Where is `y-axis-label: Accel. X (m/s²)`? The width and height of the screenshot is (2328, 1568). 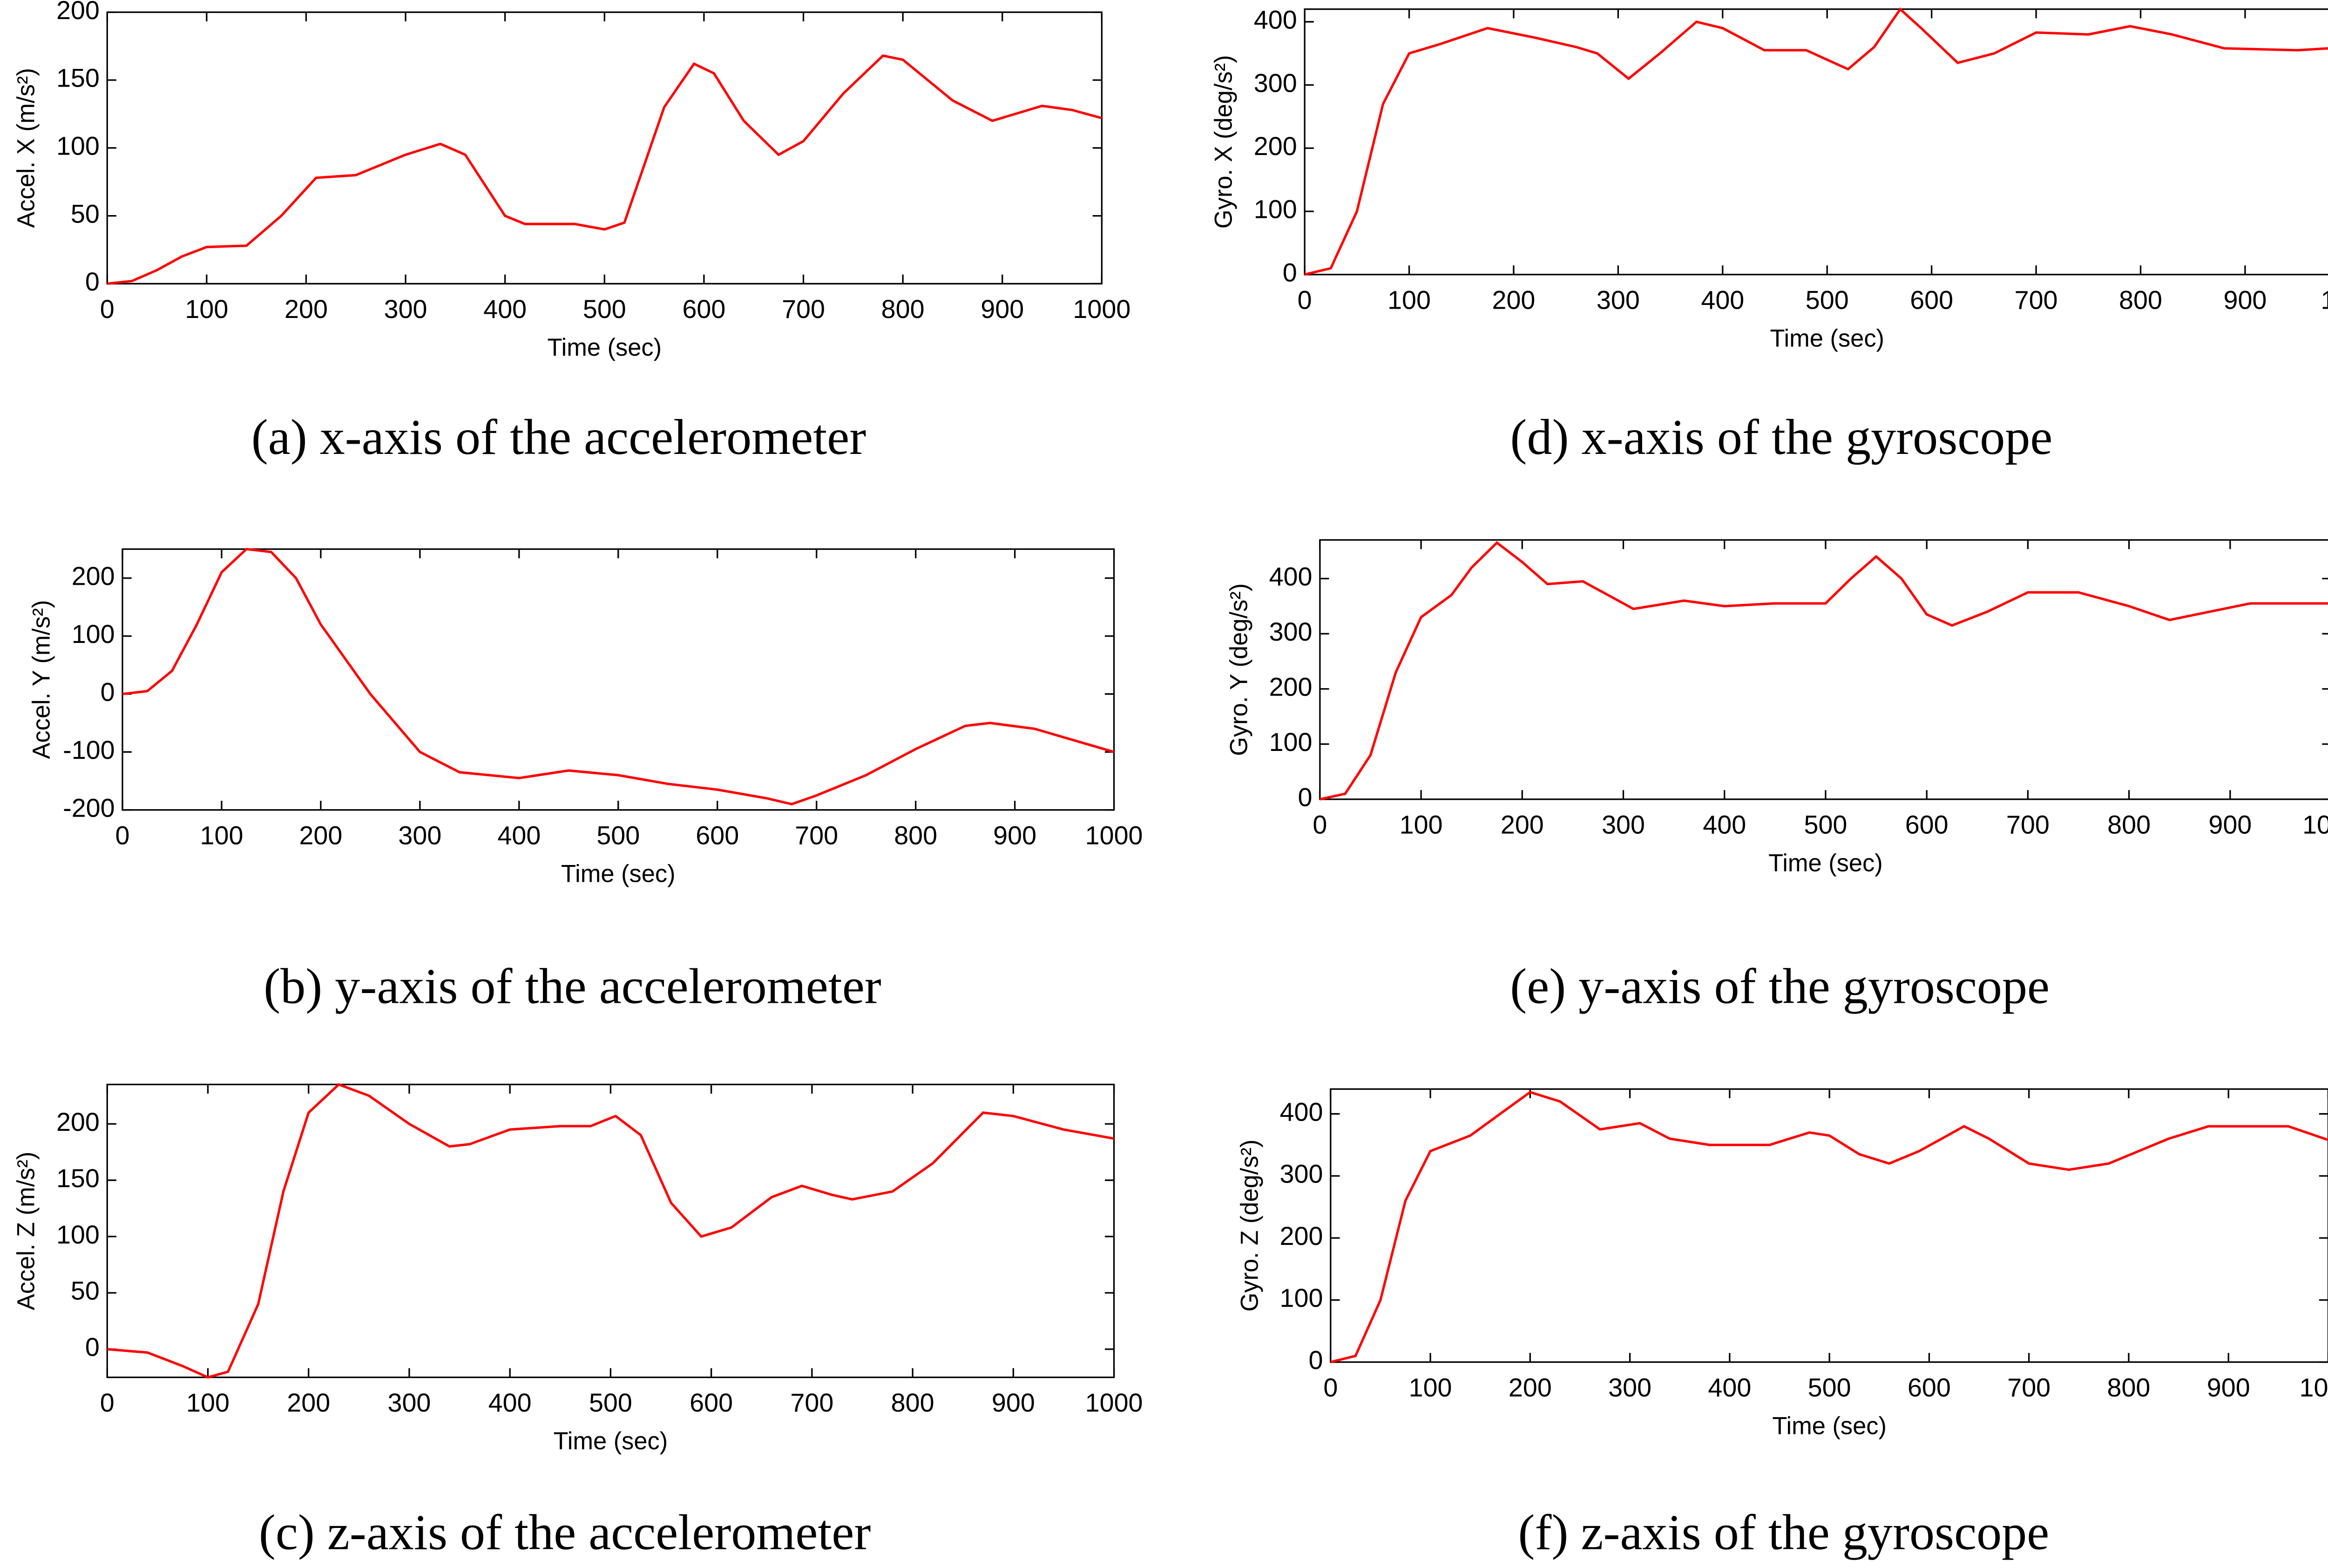 y-axis-label: Accel. X (m/s²) is located at coordinates (26, 148).